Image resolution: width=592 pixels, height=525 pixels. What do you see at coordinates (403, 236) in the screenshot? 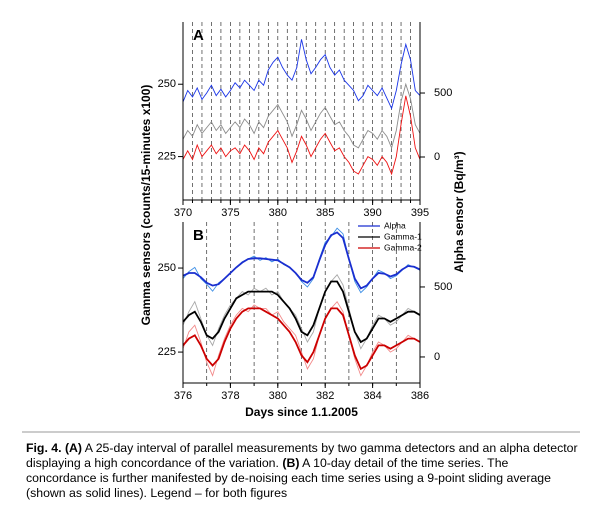
I see `legend-label: Gamma-1` at bounding box center [403, 236].